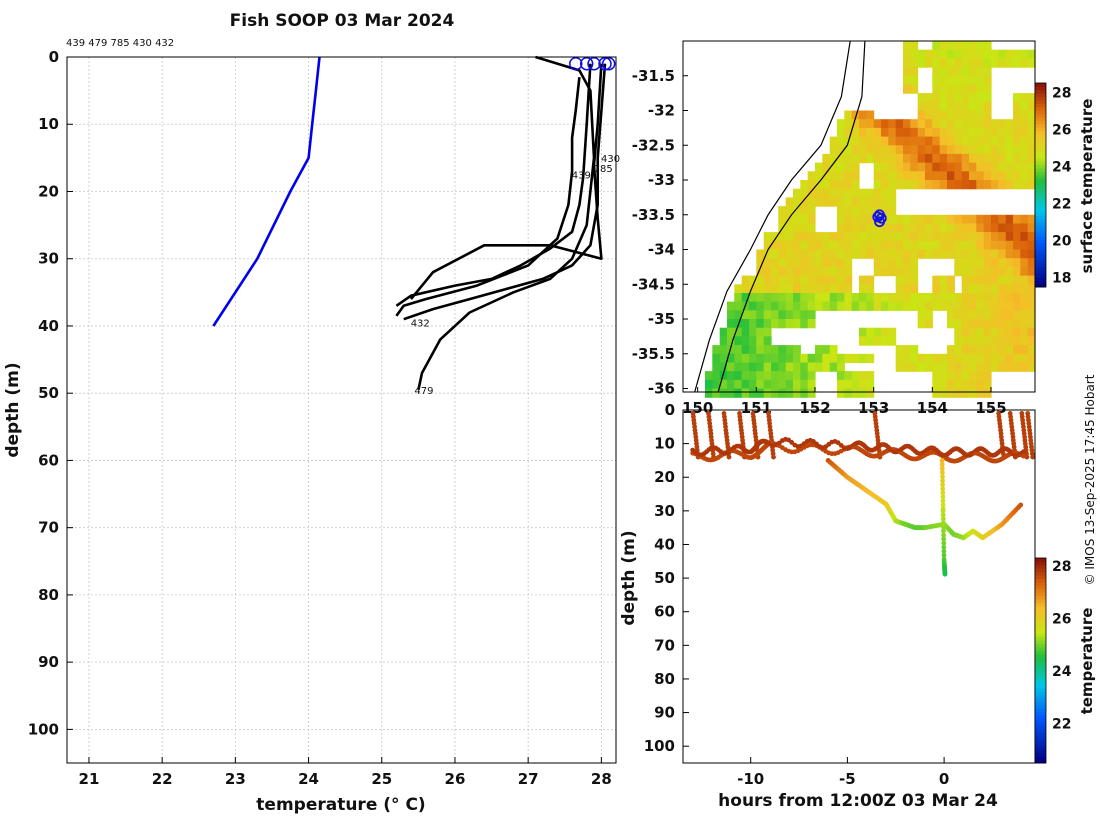 The width and height of the screenshot is (1100, 820). I want to click on profile-id-label: 432, so click(420, 324).